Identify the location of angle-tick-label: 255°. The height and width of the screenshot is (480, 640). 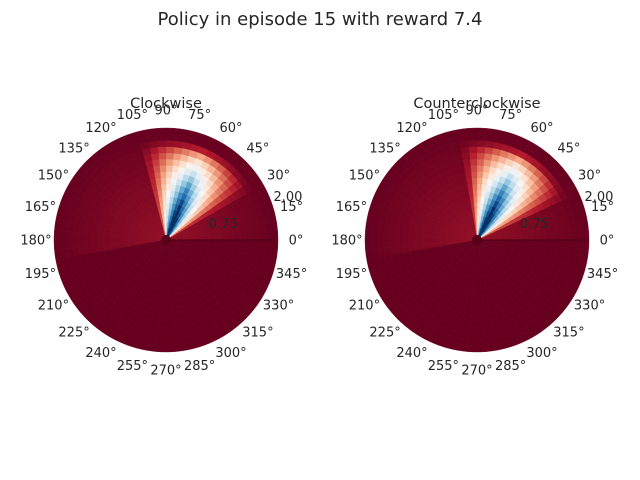
(132, 366).